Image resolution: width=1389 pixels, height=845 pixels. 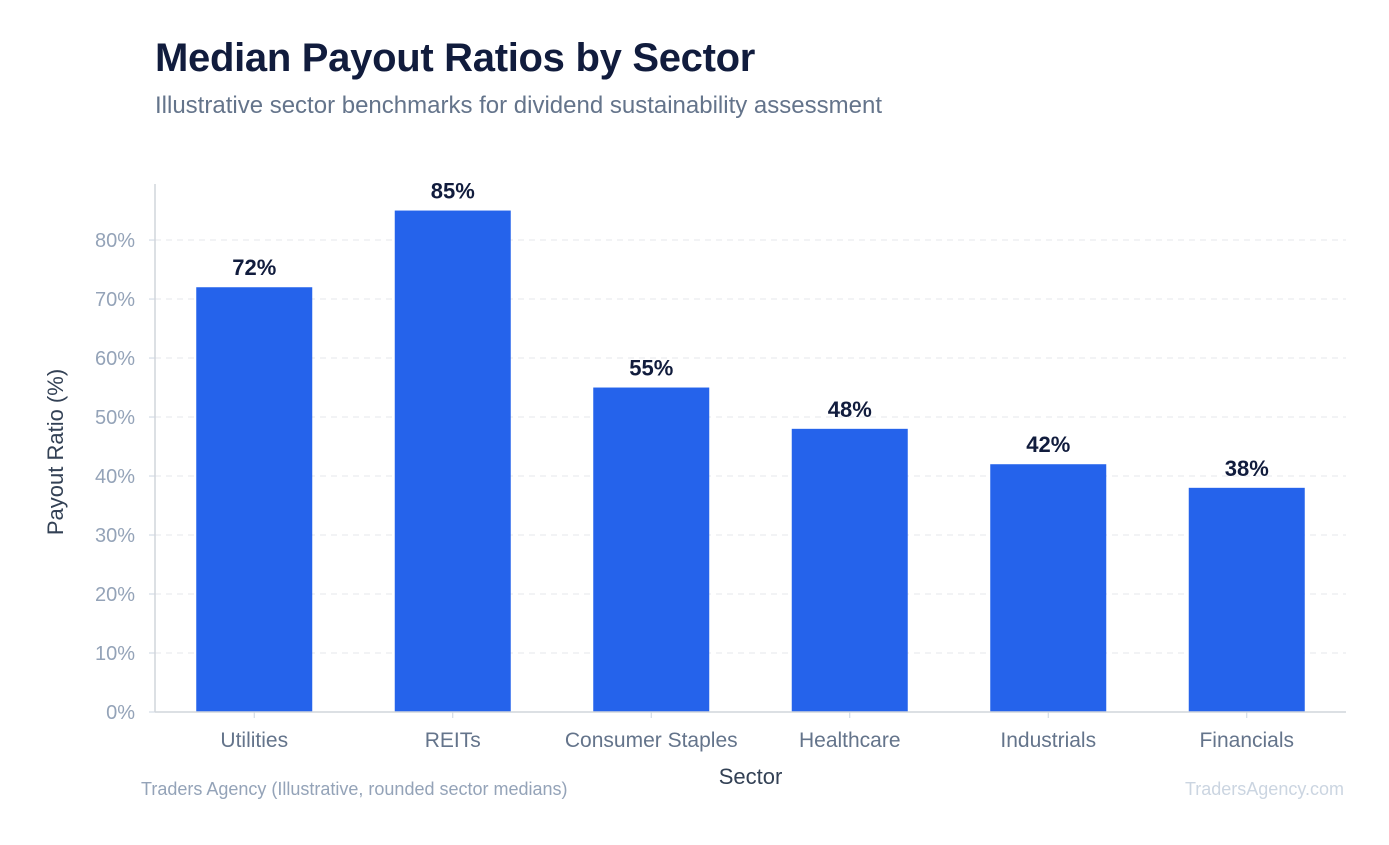 What do you see at coordinates (115, 654) in the screenshot?
I see `y-tick-label: 10%` at bounding box center [115, 654].